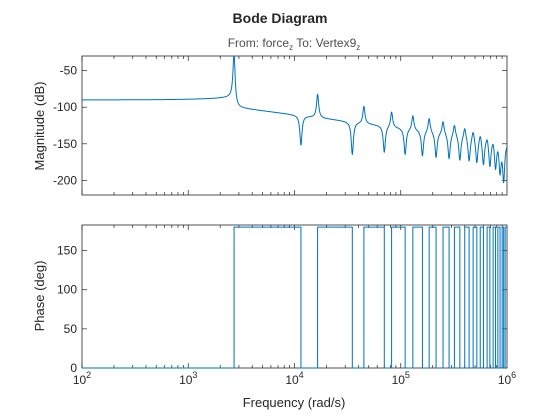  What do you see at coordinates (294, 402) in the screenshot?
I see `x-axis-label: Frequency (rad/s)` at bounding box center [294, 402].